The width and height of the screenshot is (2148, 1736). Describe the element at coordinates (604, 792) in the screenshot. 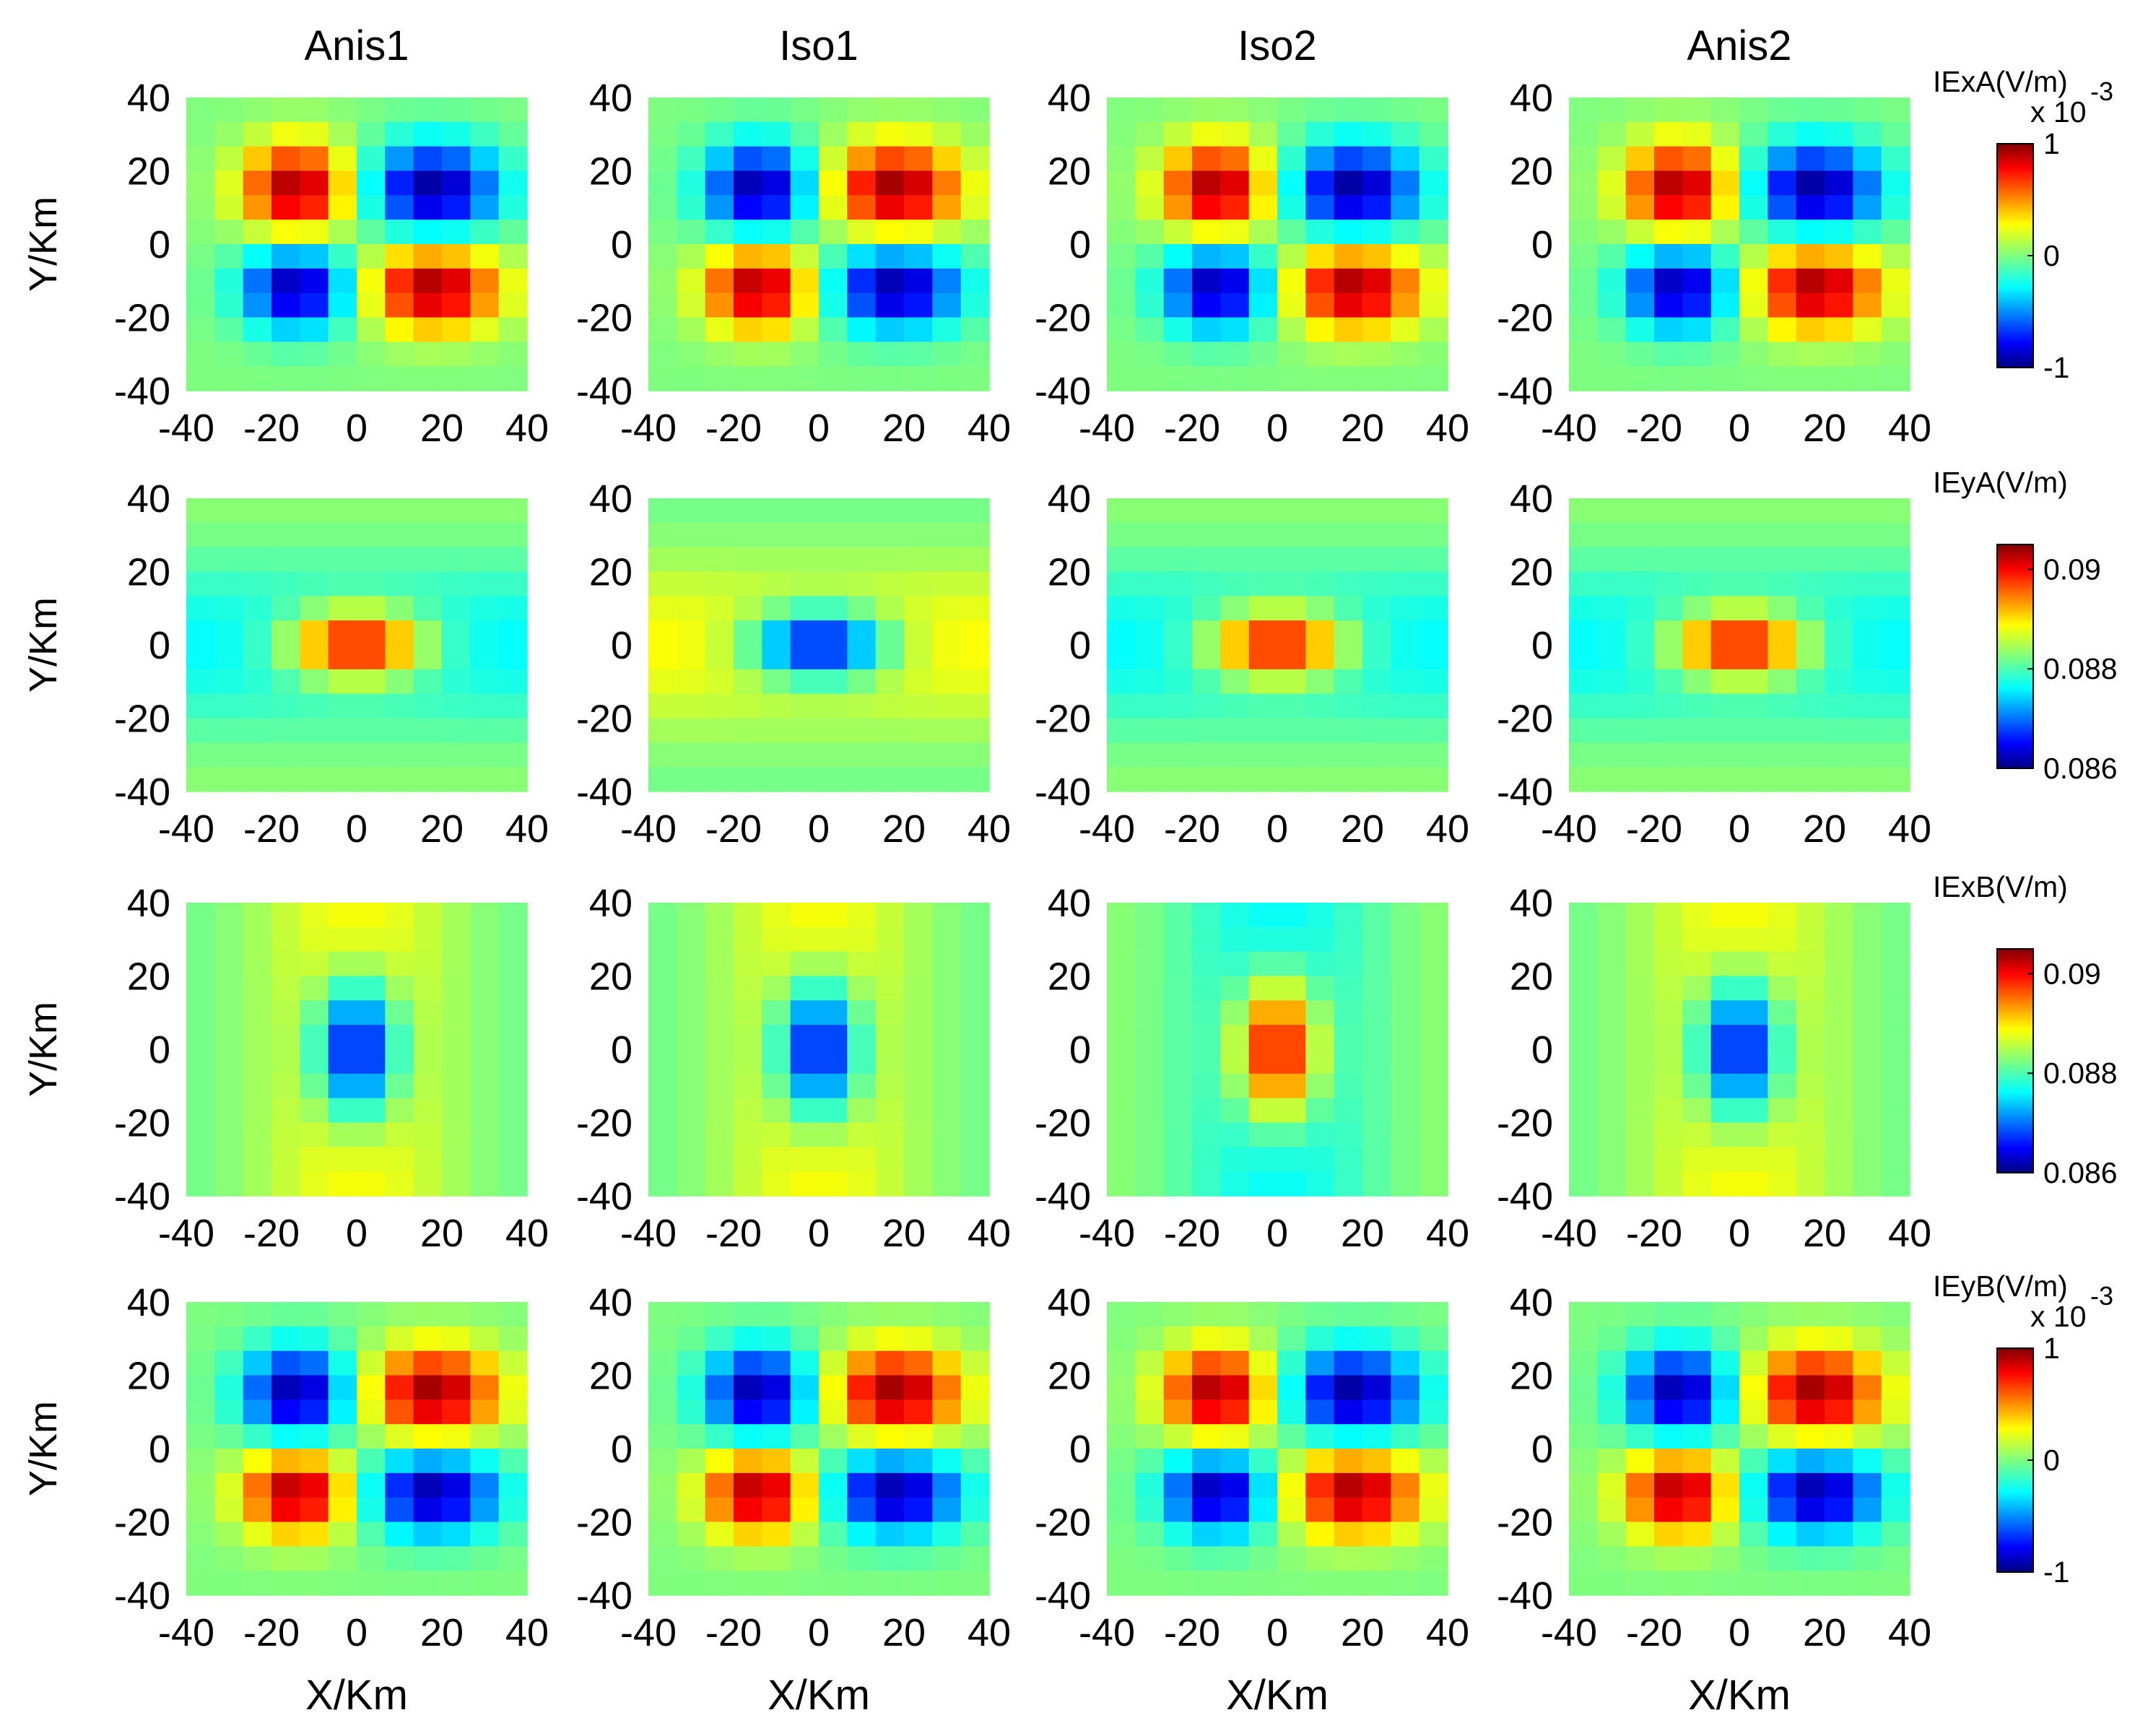

I see `y-tick-label: -40` at that location.